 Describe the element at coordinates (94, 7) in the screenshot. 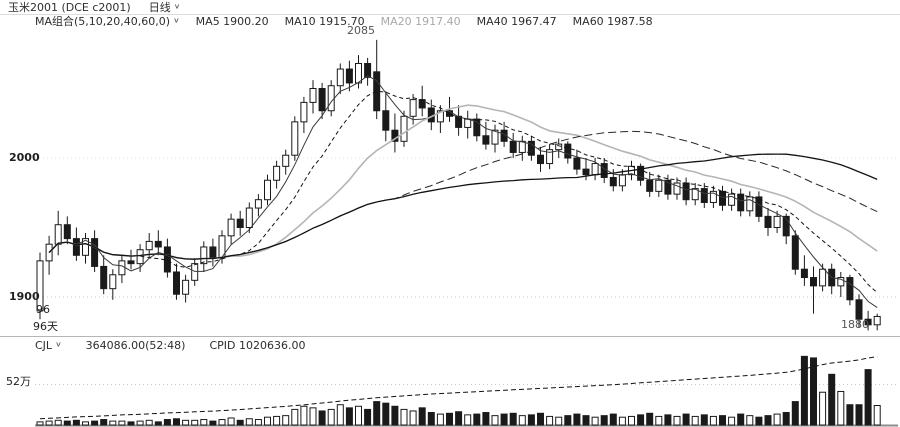

I see `title-bar: 玉米2001 (DCE c2001) 日线 ∨` at that location.